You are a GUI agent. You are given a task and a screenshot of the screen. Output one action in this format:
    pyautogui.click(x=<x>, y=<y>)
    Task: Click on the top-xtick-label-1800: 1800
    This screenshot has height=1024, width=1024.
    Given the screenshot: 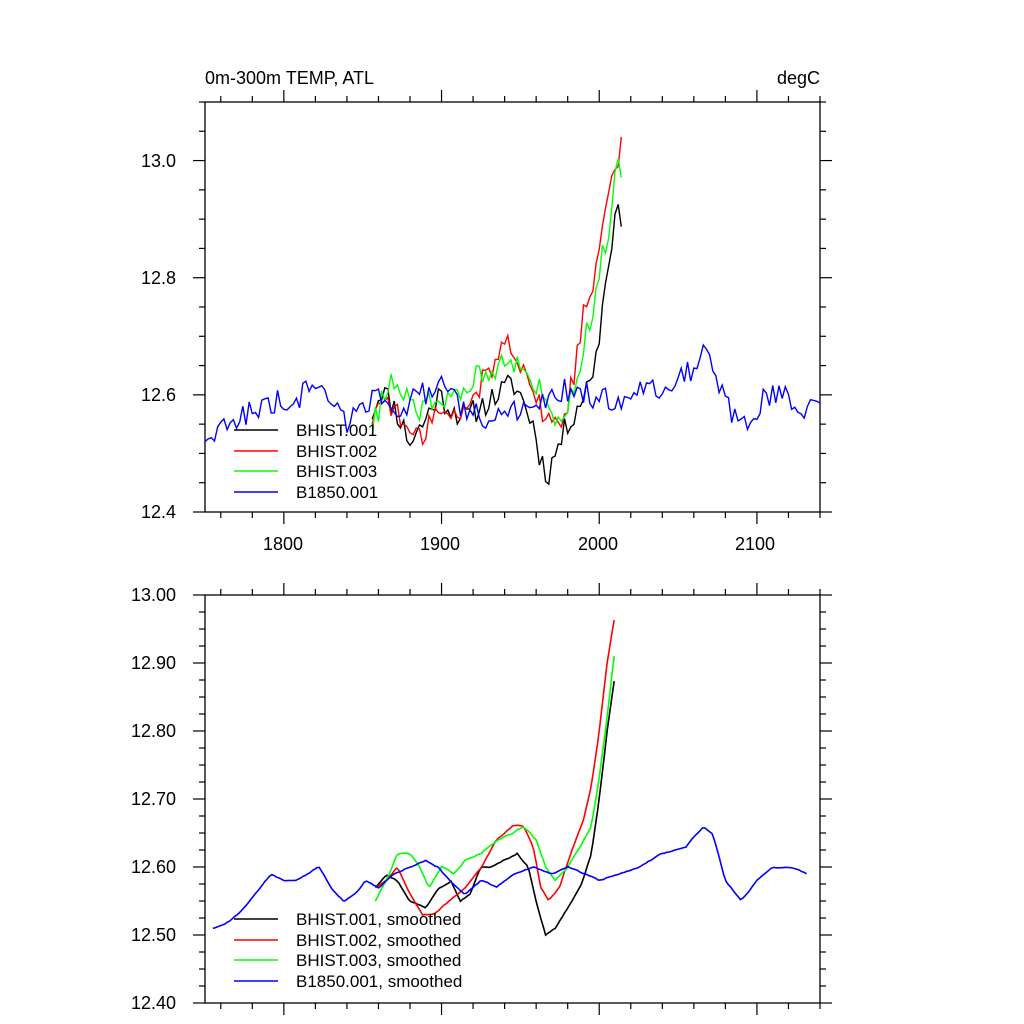 What is the action you would take?
    pyautogui.click(x=283, y=544)
    